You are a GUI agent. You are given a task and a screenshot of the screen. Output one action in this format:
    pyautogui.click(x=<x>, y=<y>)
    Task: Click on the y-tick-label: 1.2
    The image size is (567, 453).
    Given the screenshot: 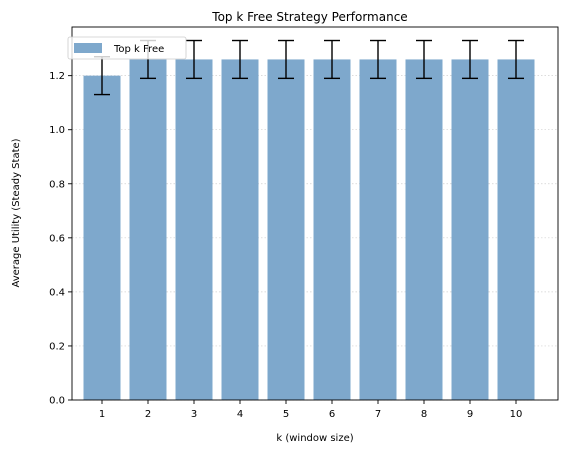 What is the action you would take?
    pyautogui.click(x=57, y=76)
    